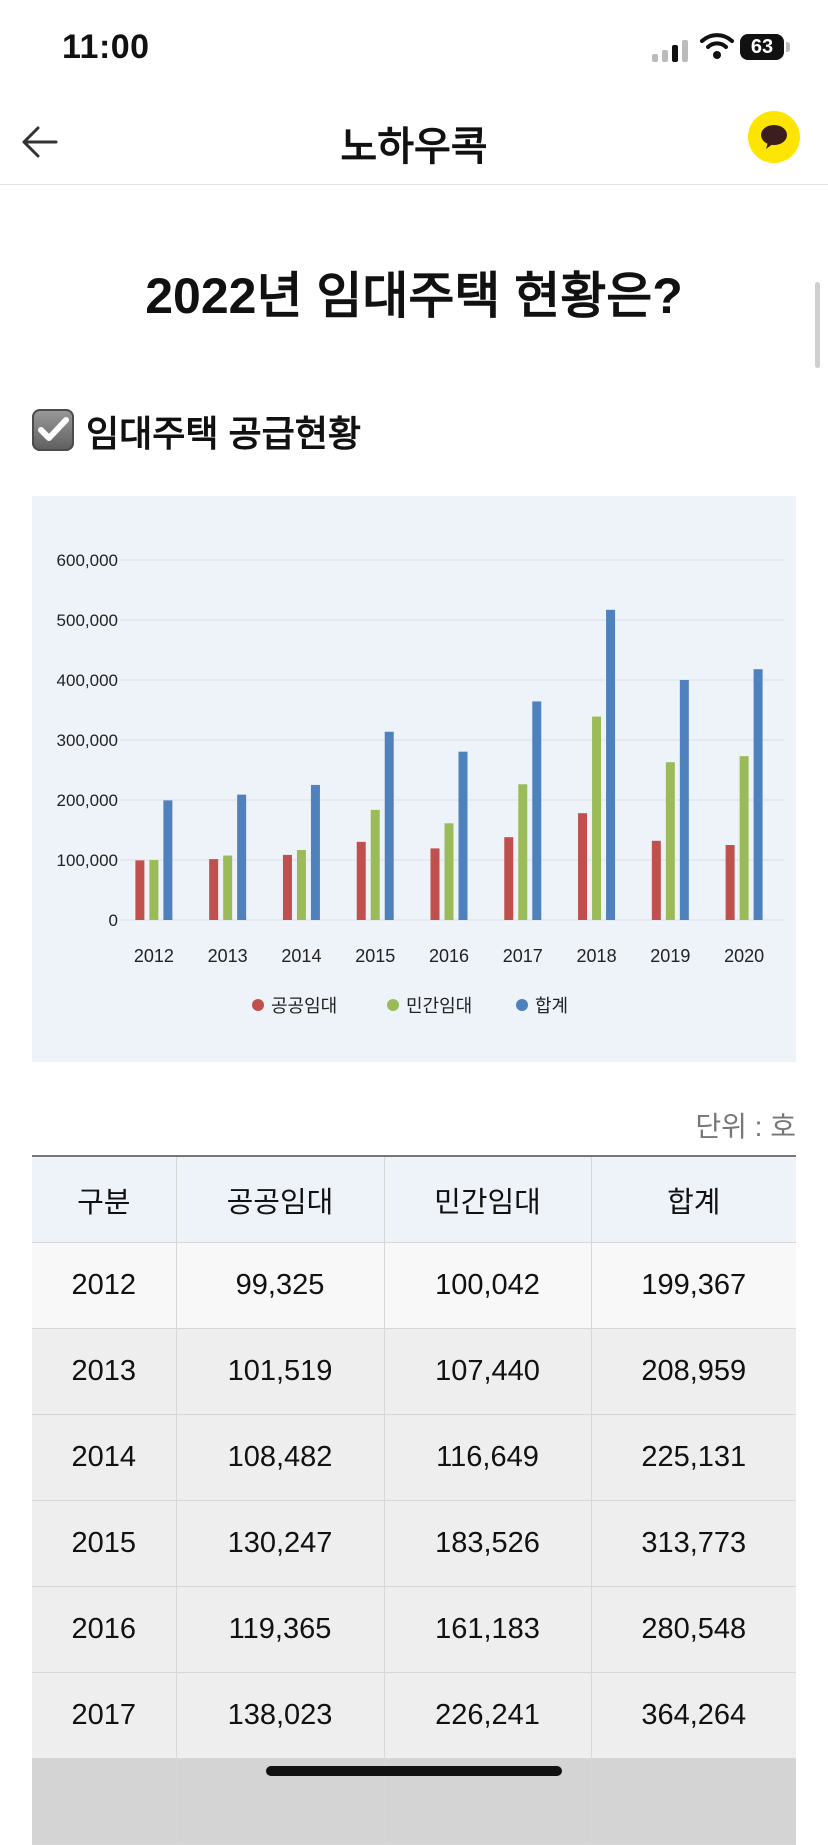 Image resolution: width=828 pixels, height=1845 pixels. What do you see at coordinates (304, 1006) in the screenshot?
I see `legend-label: 공공임대` at bounding box center [304, 1006].